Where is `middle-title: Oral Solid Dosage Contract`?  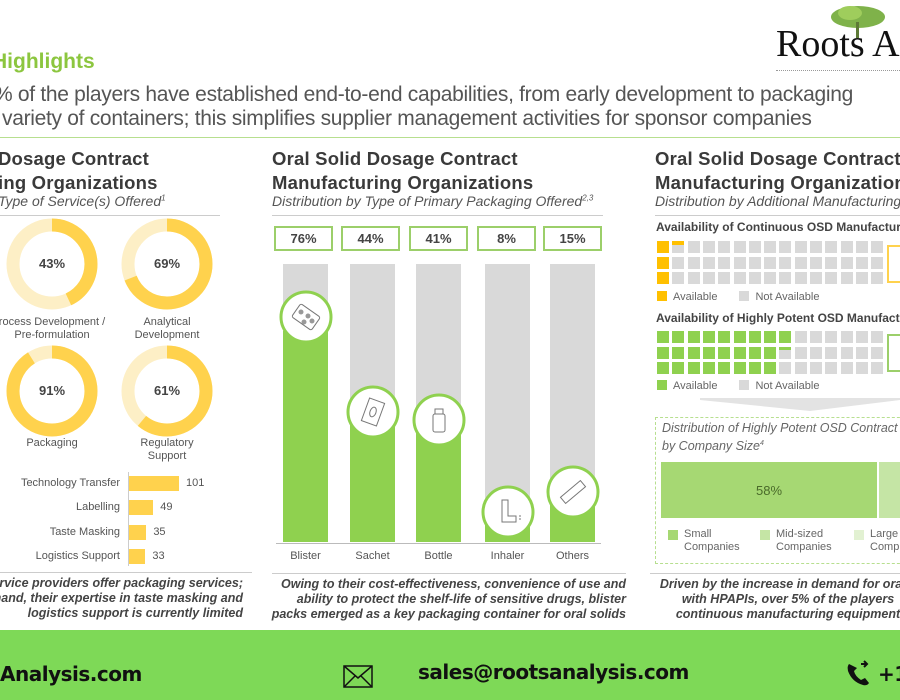 middle-title: Oral Solid Dosage Contract is located at coordinates (395, 158).